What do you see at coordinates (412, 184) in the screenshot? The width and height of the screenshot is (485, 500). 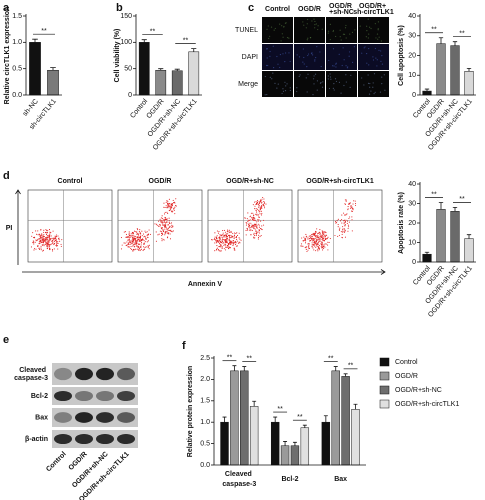 I see `y-tick-label: 40` at bounding box center [412, 184].